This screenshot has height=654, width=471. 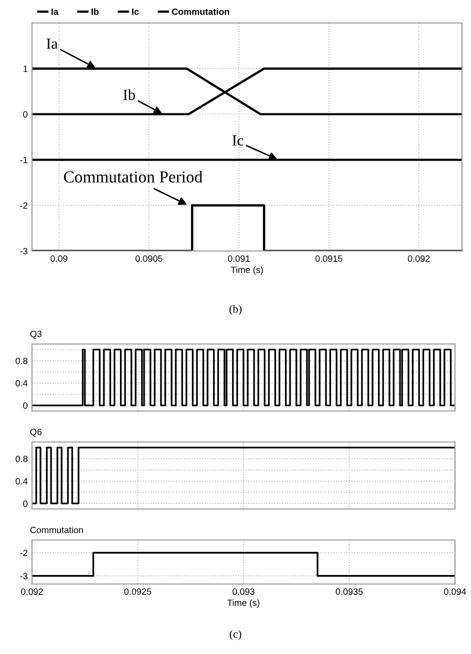 What do you see at coordinates (349, 591) in the screenshot?
I see `x-tick-label: 0.0935` at bounding box center [349, 591].